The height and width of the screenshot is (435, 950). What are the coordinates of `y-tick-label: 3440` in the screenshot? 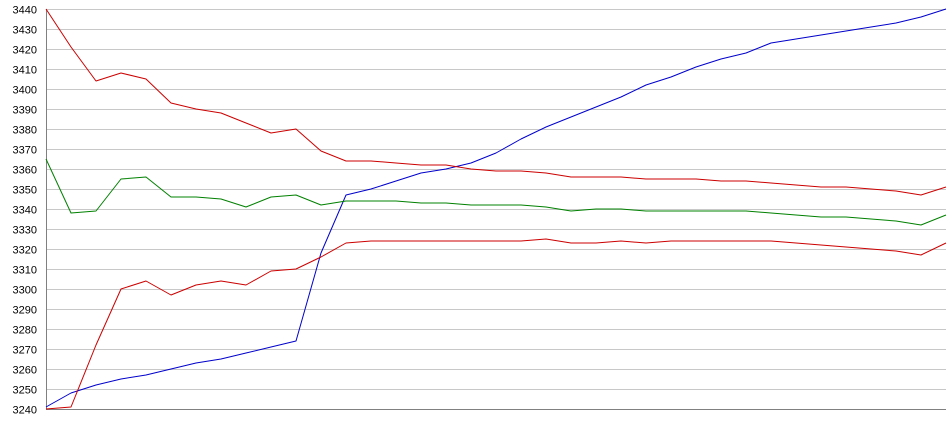 It's located at (25, 11).